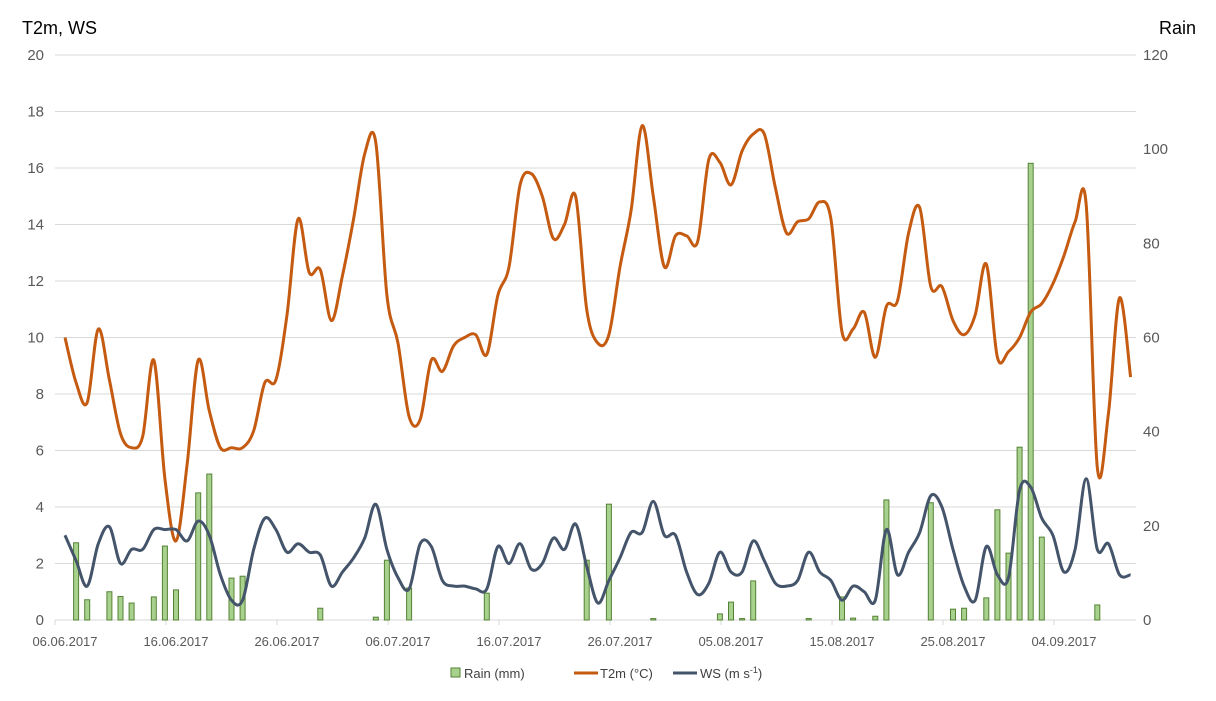  Describe the element at coordinates (619, 641) in the screenshot. I see `x-tick-label: 26.07.2017` at that location.